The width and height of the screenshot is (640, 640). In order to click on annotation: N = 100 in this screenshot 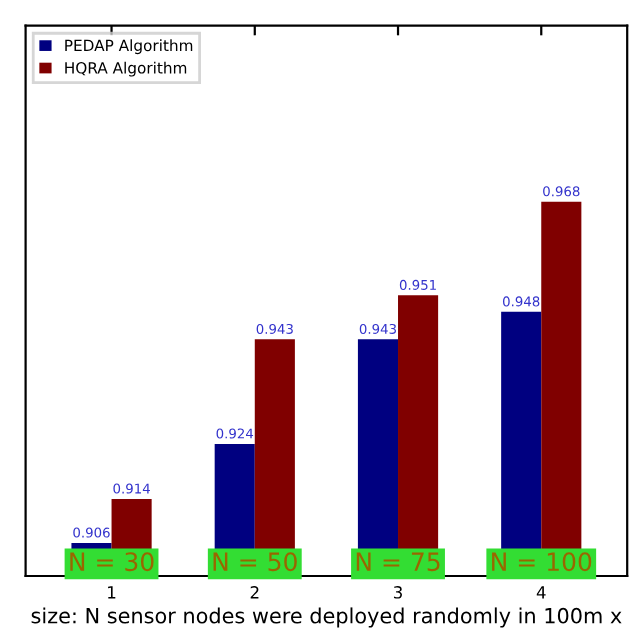, I will do `click(542, 562)`.